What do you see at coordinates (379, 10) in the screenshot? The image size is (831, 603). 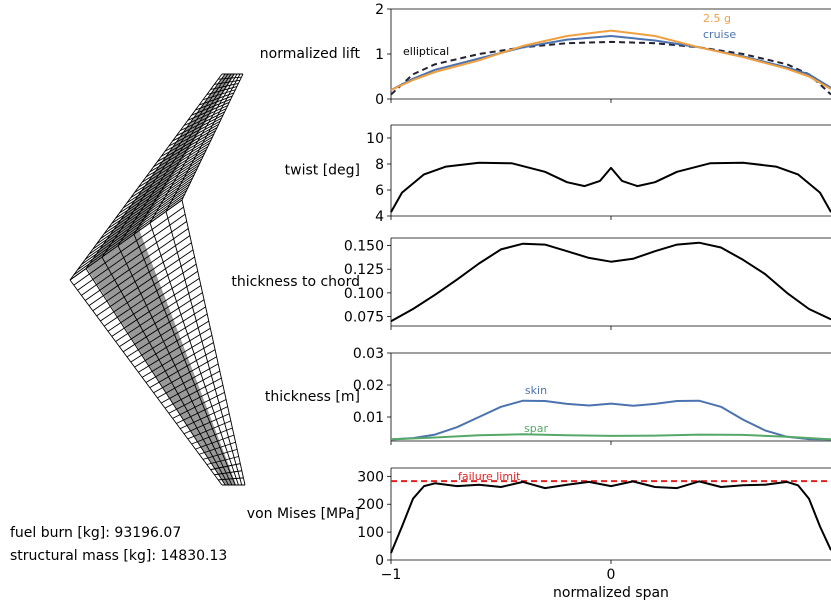 I see `y-tick-label: 2` at bounding box center [379, 10].